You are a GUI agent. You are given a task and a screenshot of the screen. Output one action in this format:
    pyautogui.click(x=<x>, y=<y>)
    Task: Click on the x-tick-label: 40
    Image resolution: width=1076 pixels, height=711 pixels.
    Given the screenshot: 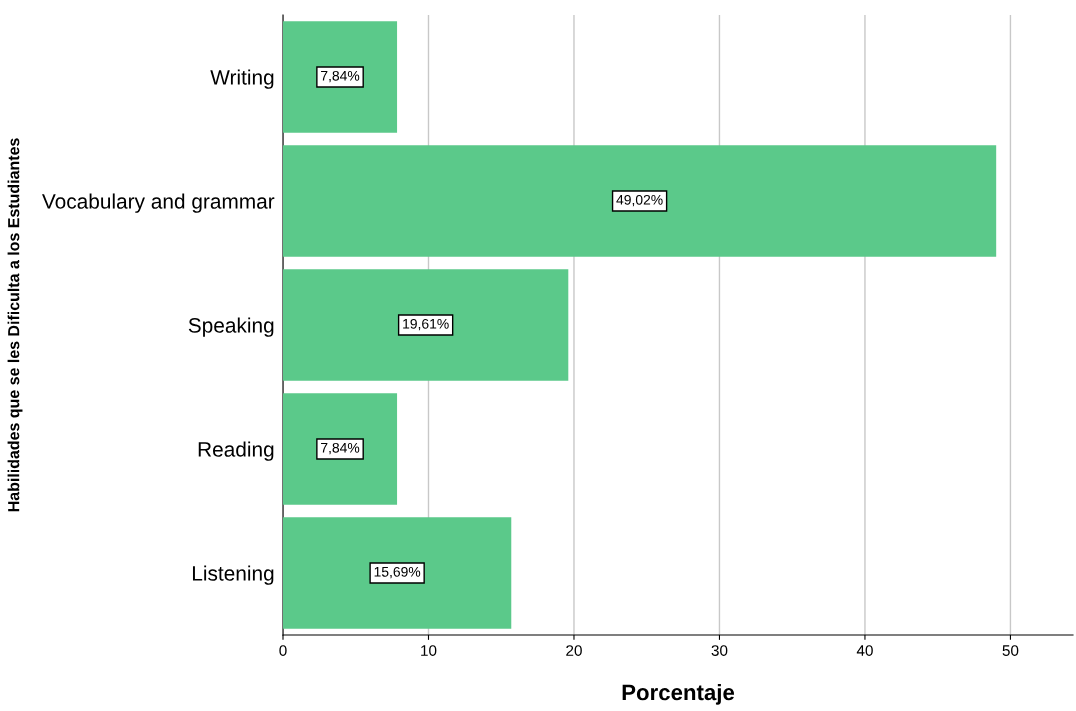 What is the action you would take?
    pyautogui.click(x=864, y=650)
    